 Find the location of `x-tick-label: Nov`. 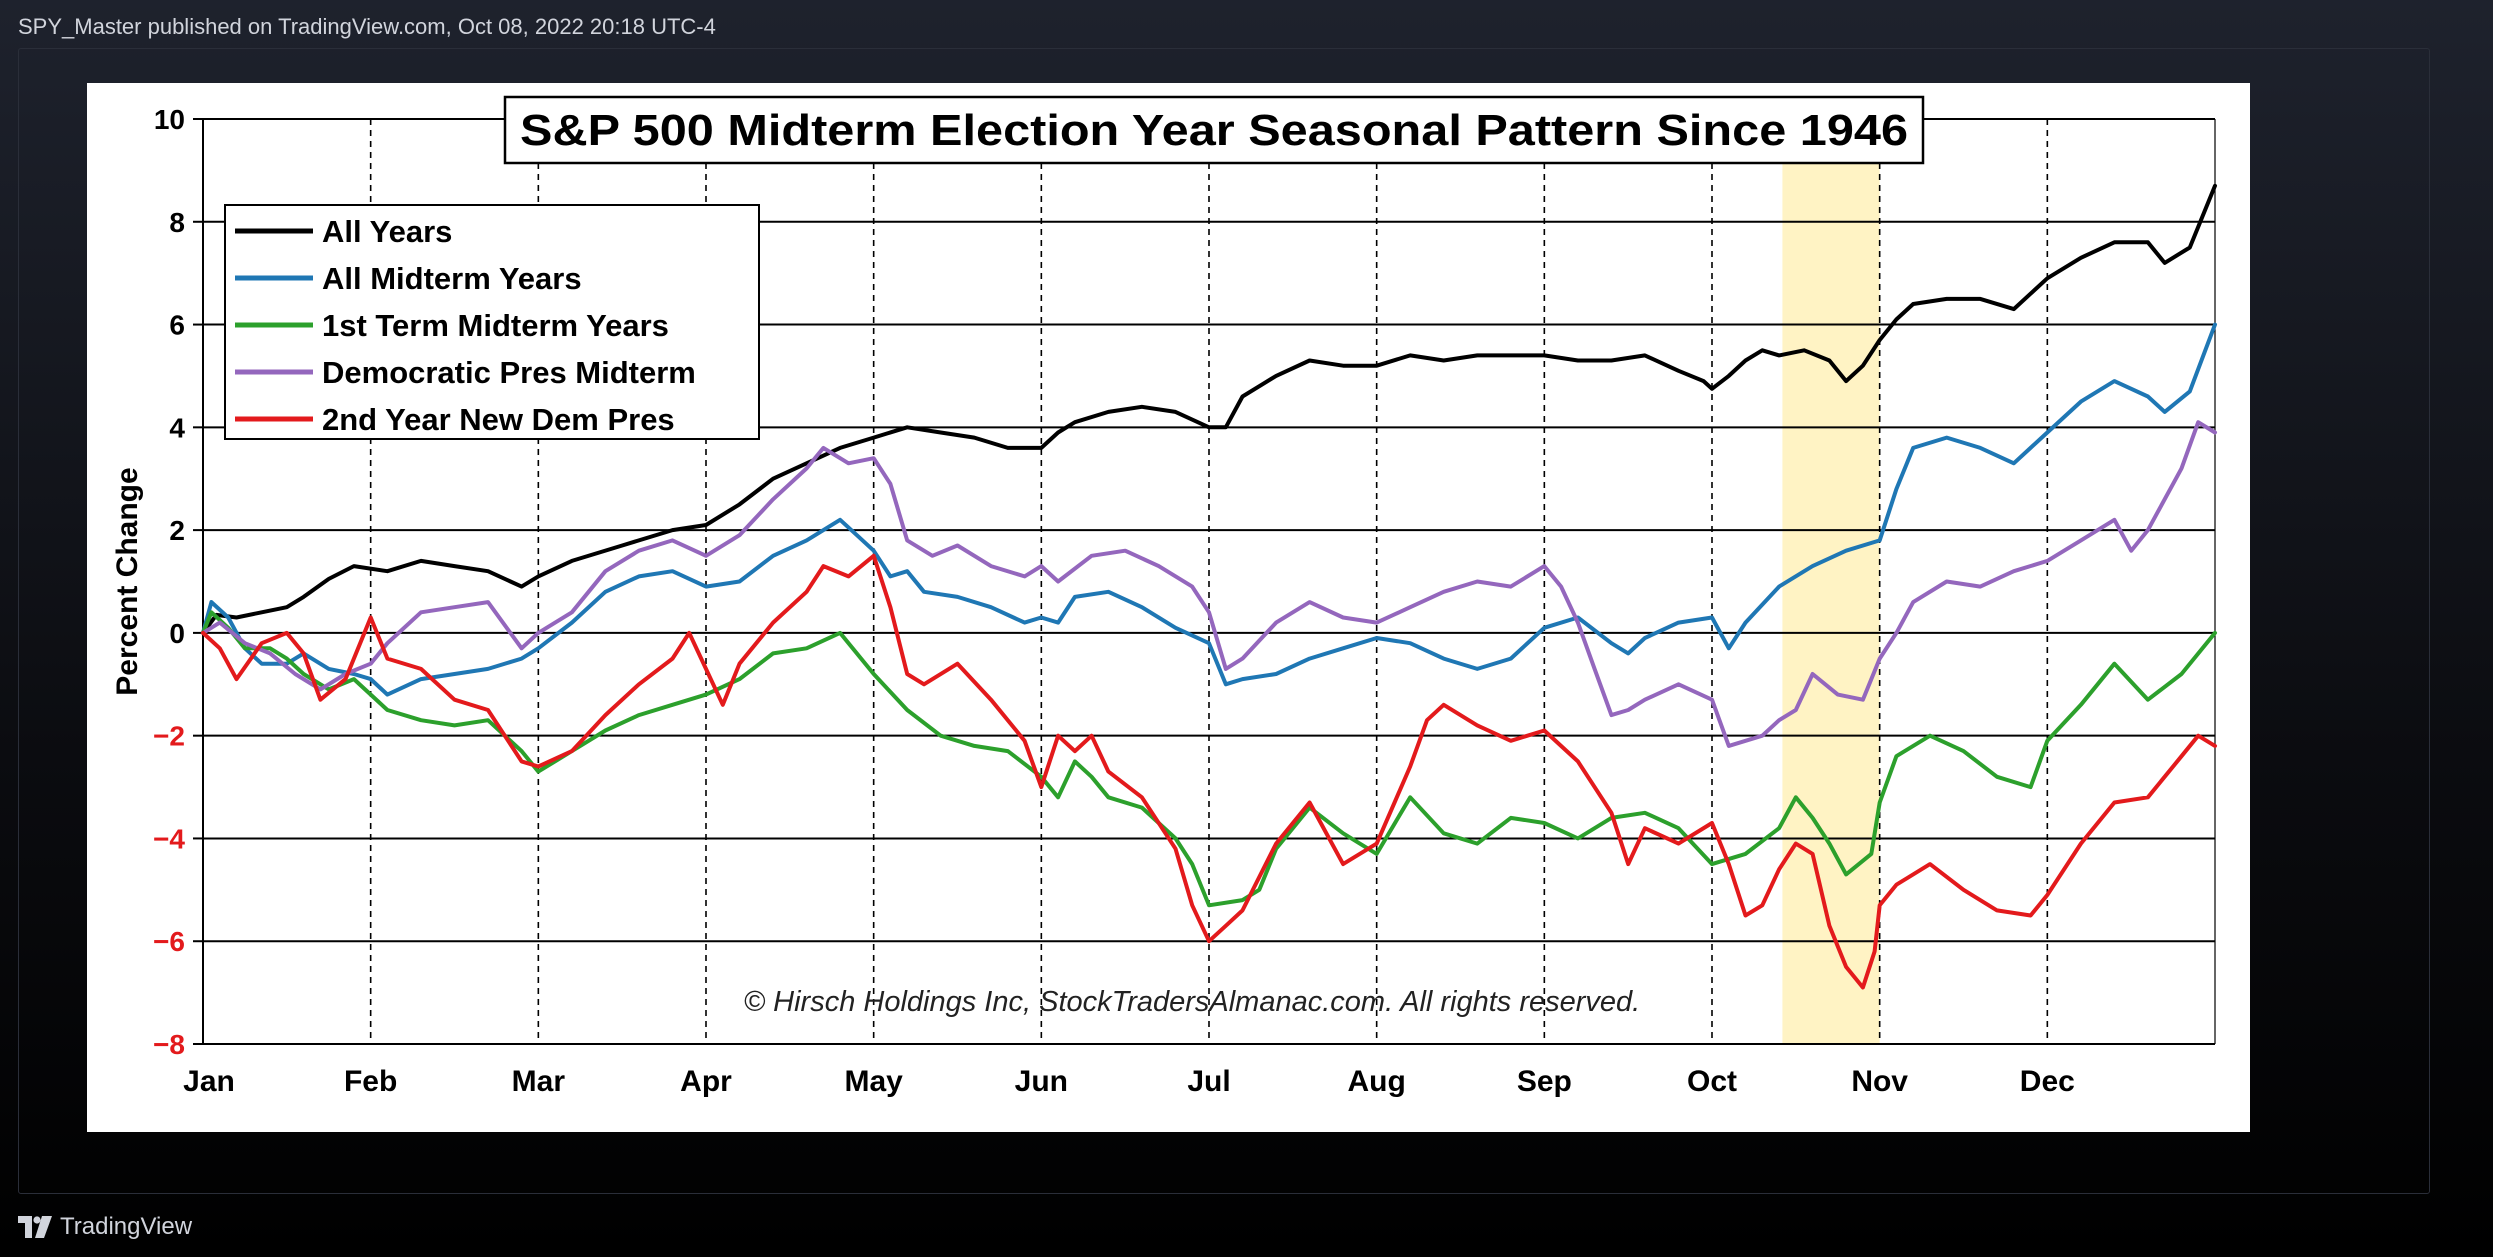

x-tick-label: Nov is located at coordinates (1879, 1081).